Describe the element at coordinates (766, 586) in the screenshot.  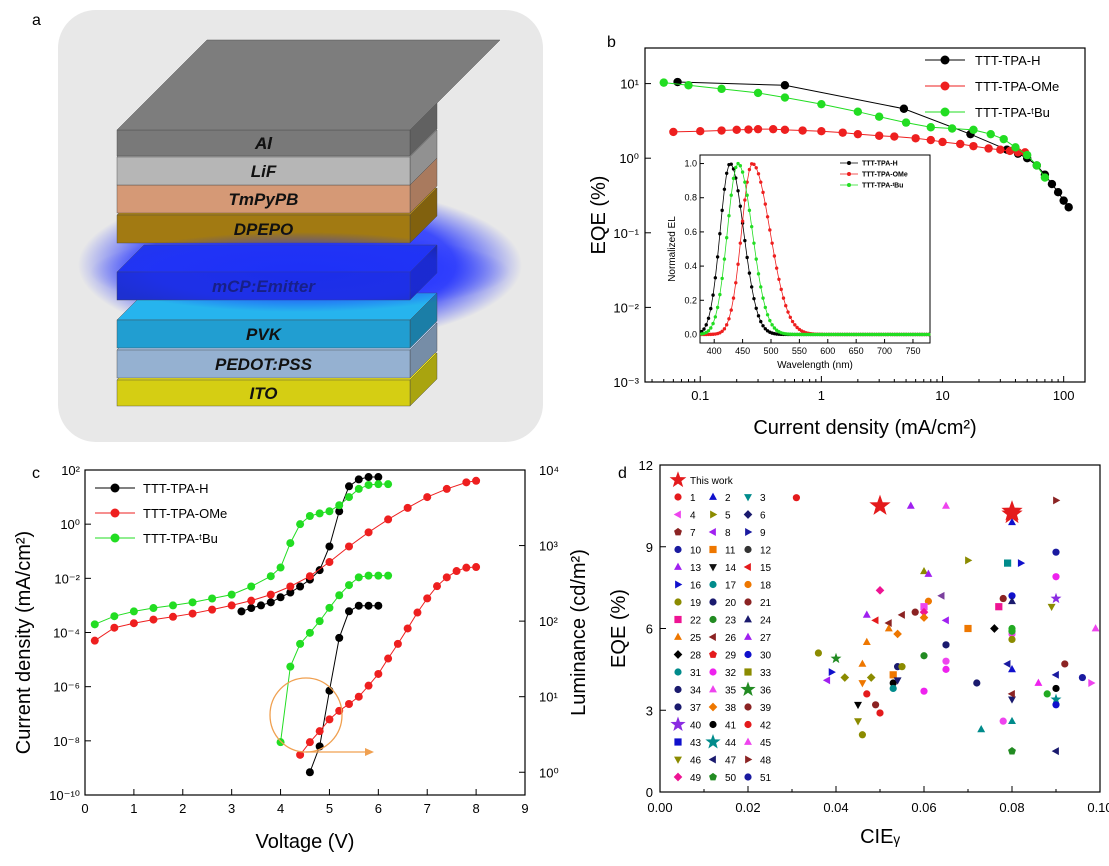
I see `legend-label: 18` at that location.